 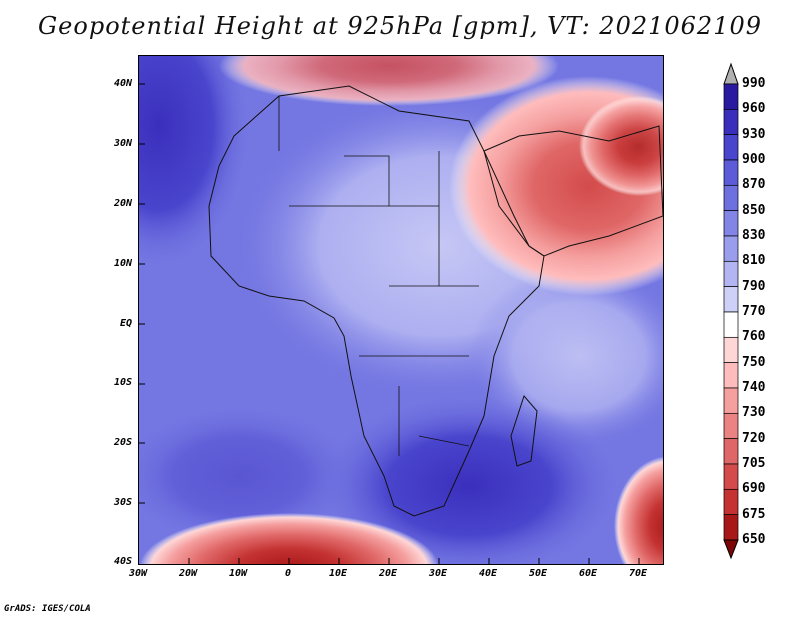 I want to click on colorbar-label: 760, so click(x=754, y=337).